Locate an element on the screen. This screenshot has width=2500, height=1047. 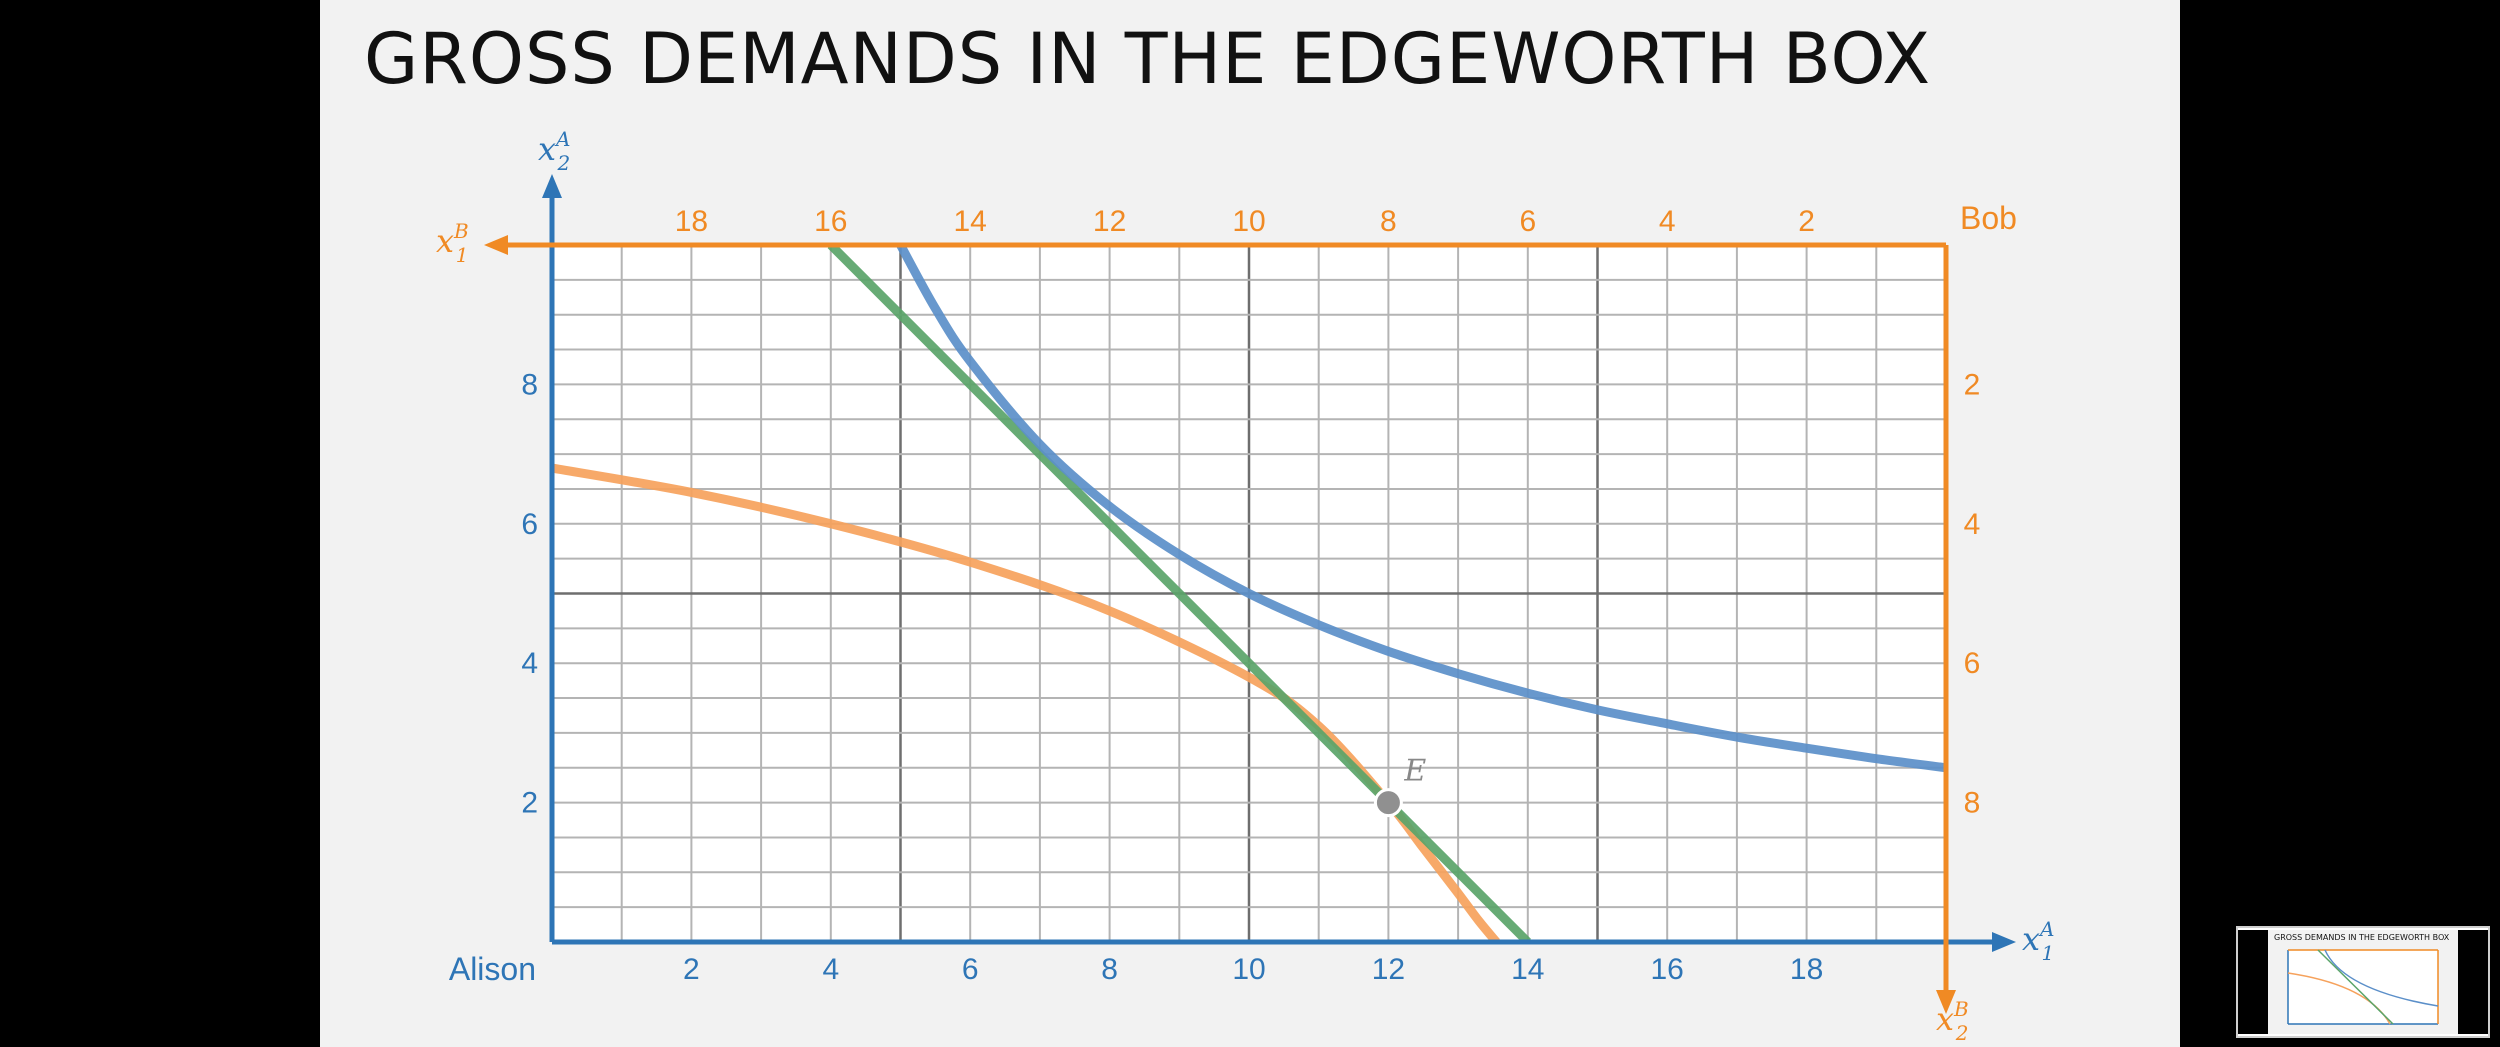
bob-y-arrow is located at coordinates (1946, 1002).